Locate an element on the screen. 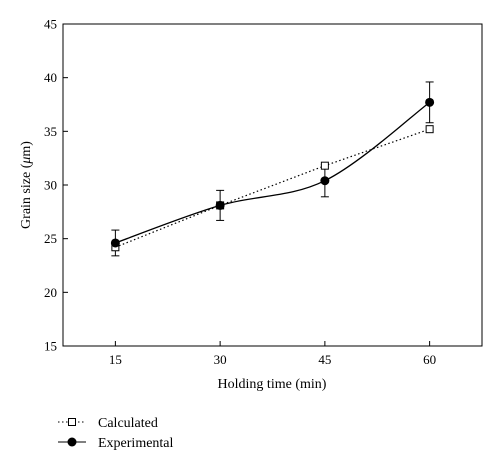 The width and height of the screenshot is (500, 470). x-tick-label-30: 30 is located at coordinates (220, 359).